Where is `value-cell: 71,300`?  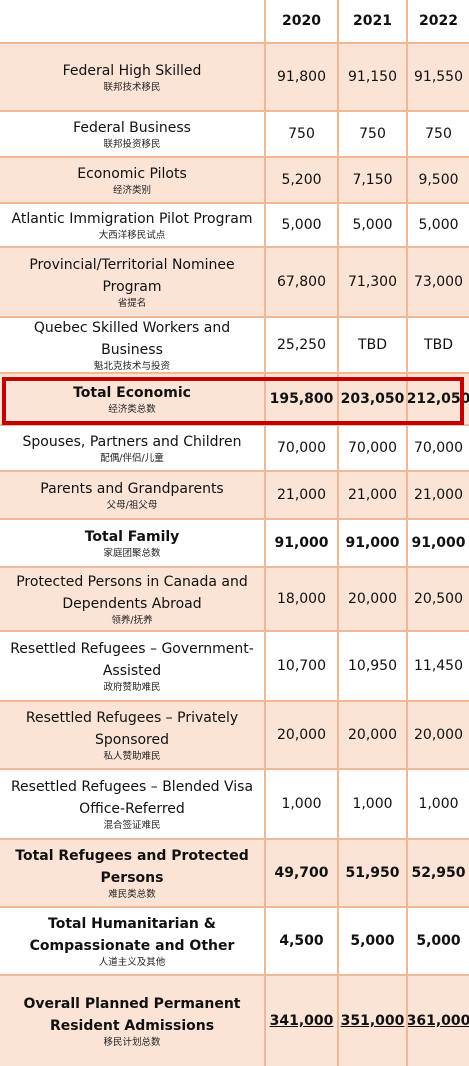
value-cell: 71,300 is located at coordinates (373, 282).